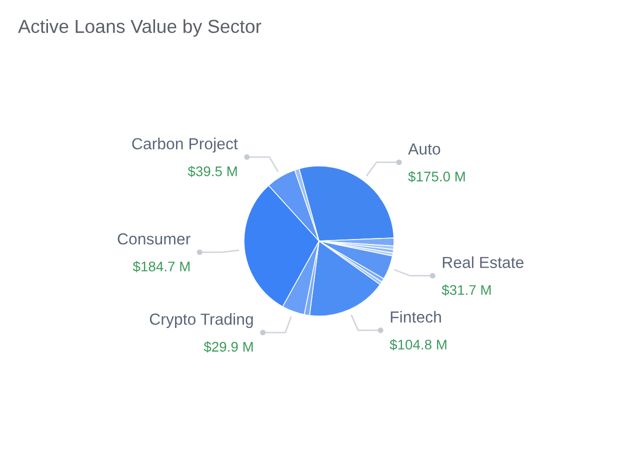 The height and width of the screenshot is (458, 633). I want to click on slice-label: Carbon Project, so click(185, 145).